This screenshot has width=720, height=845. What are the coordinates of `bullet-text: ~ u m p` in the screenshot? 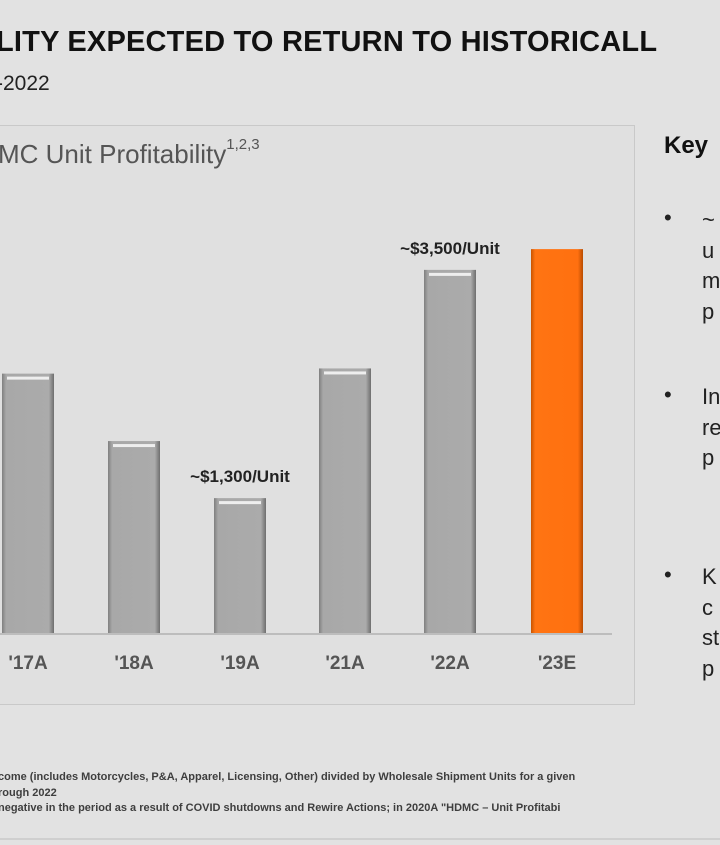 It's located at (711, 266).